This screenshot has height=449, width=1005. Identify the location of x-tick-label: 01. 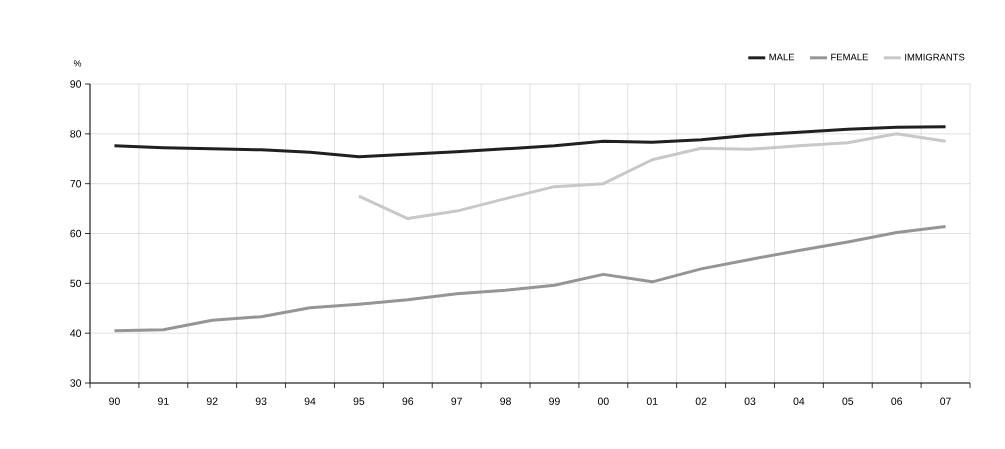
(652, 401).